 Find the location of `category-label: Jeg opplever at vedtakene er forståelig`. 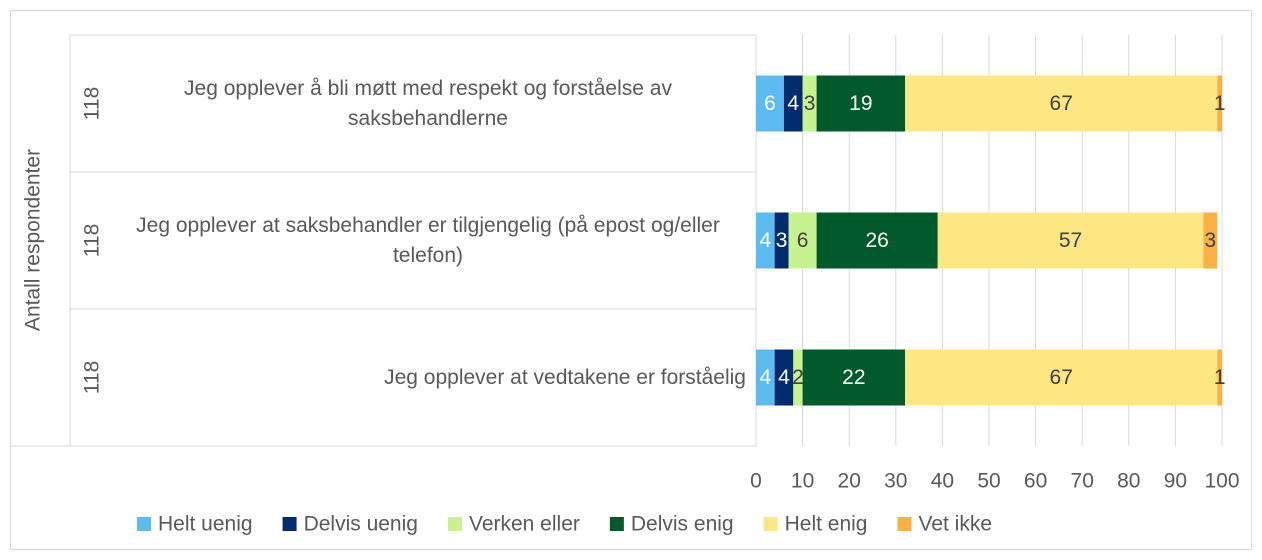

category-label: Jeg opplever at vedtakene er forståelig is located at coordinates (565, 377).